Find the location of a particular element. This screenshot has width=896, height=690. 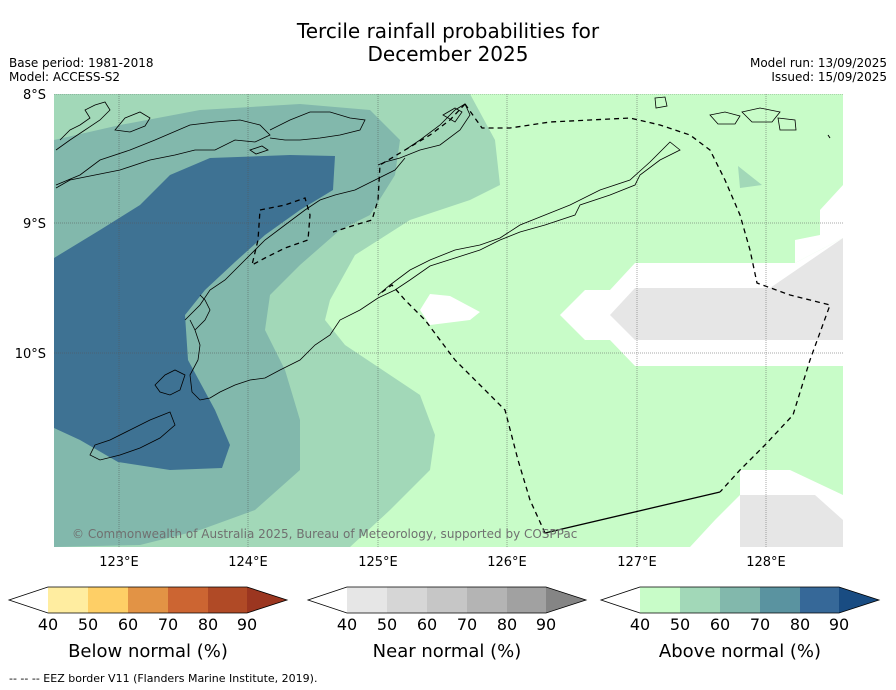

title-line-2: December 2025 is located at coordinates (448, 54).